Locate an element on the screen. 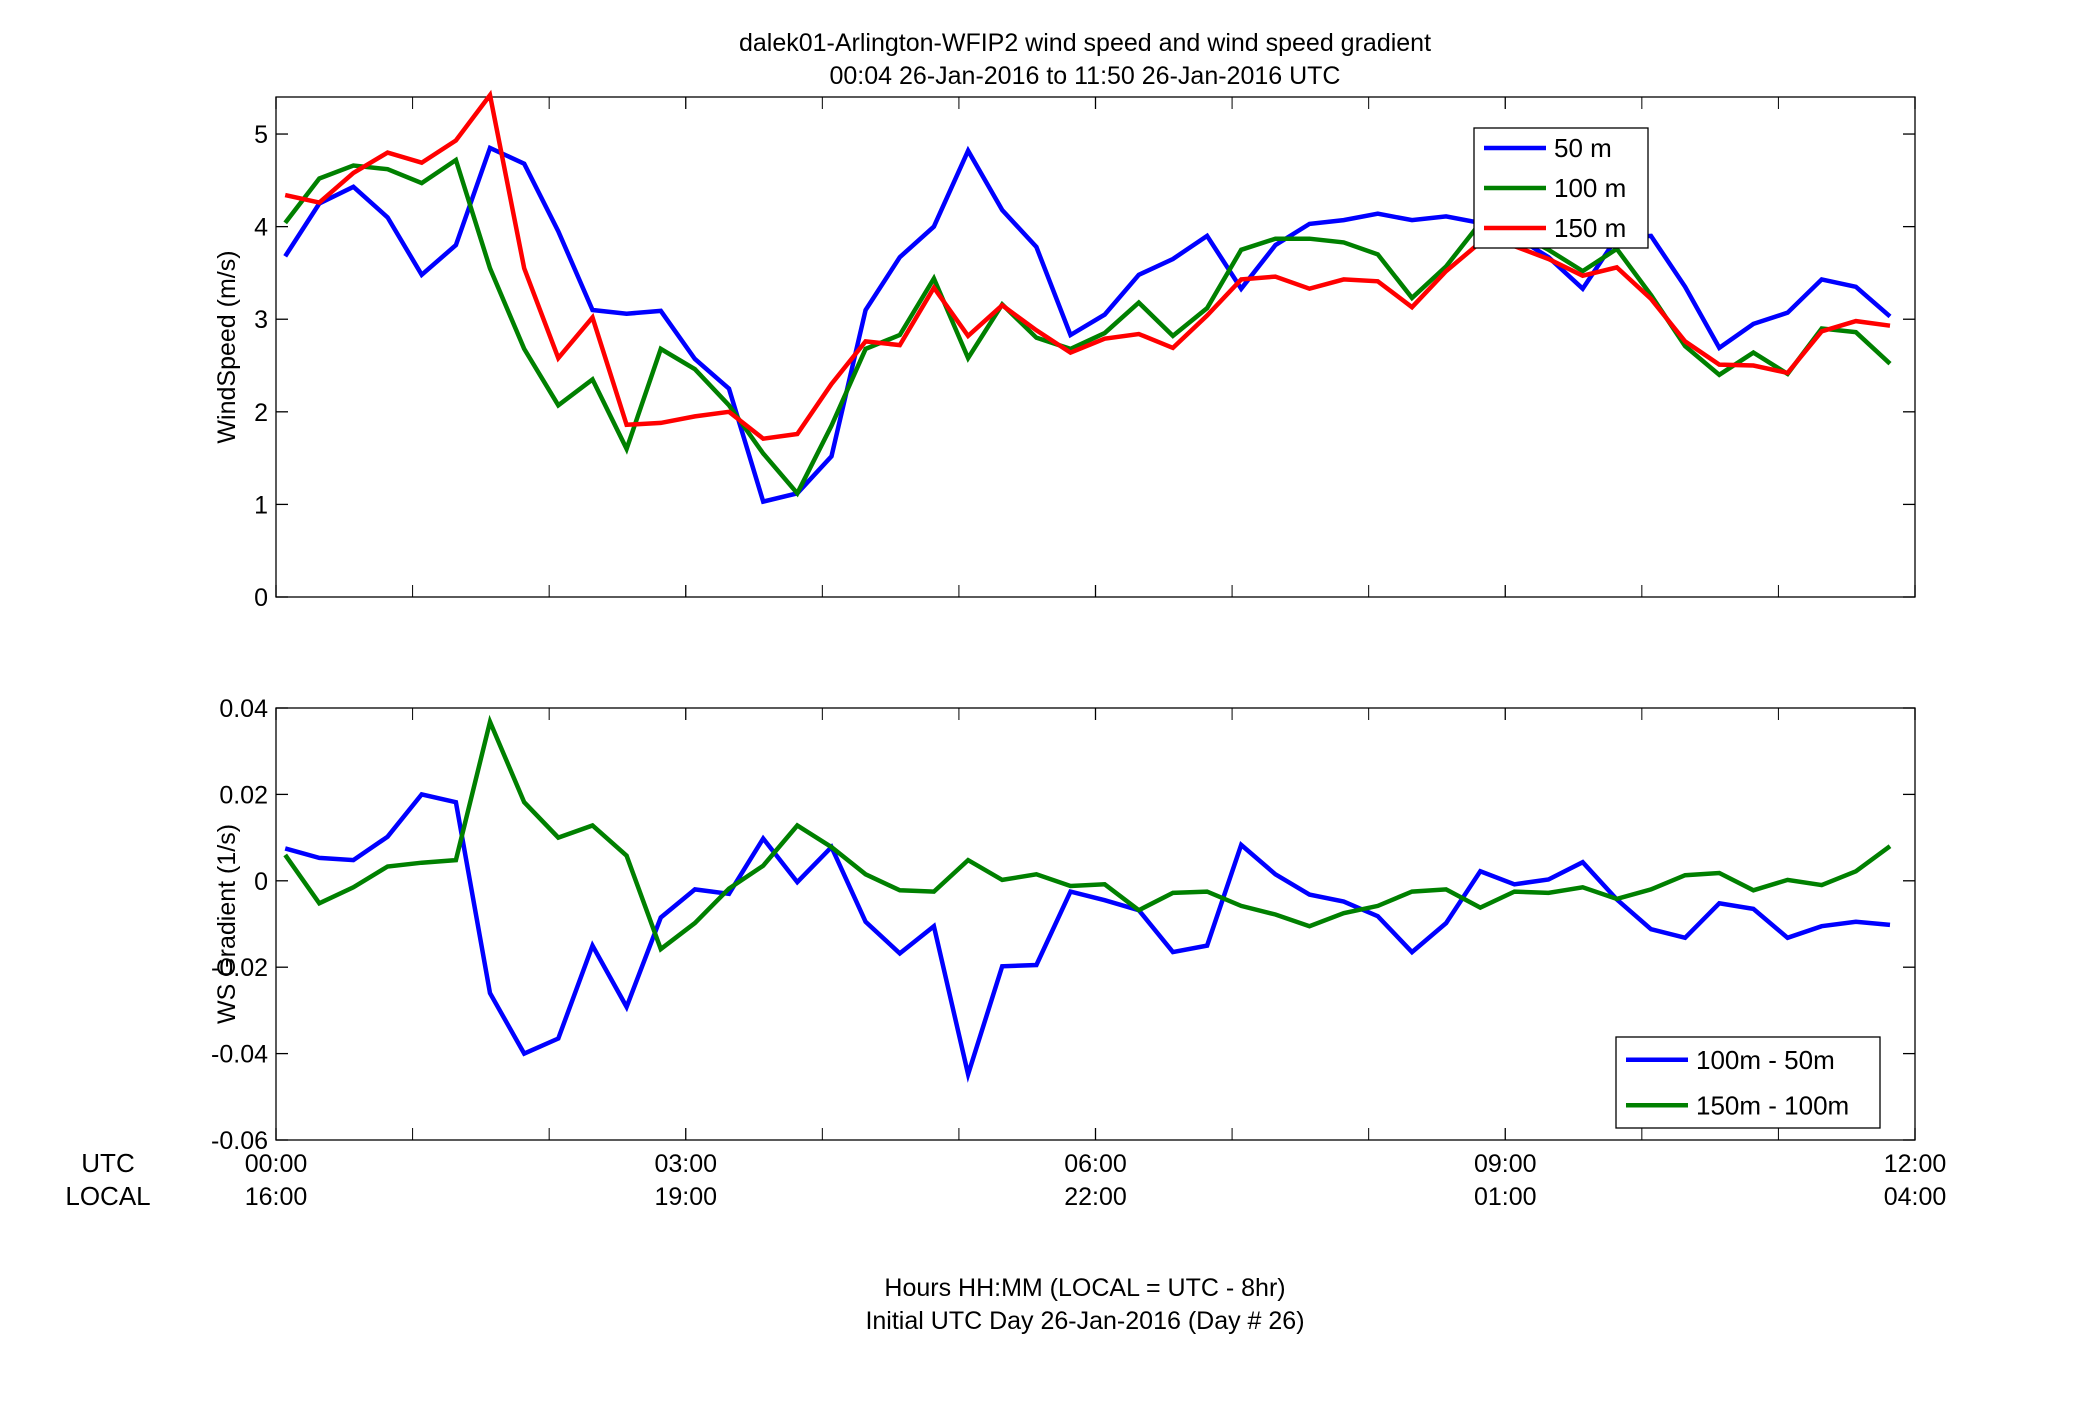 The image size is (2098, 1425). utc-tick-label: 00:00 is located at coordinates (276, 1164).